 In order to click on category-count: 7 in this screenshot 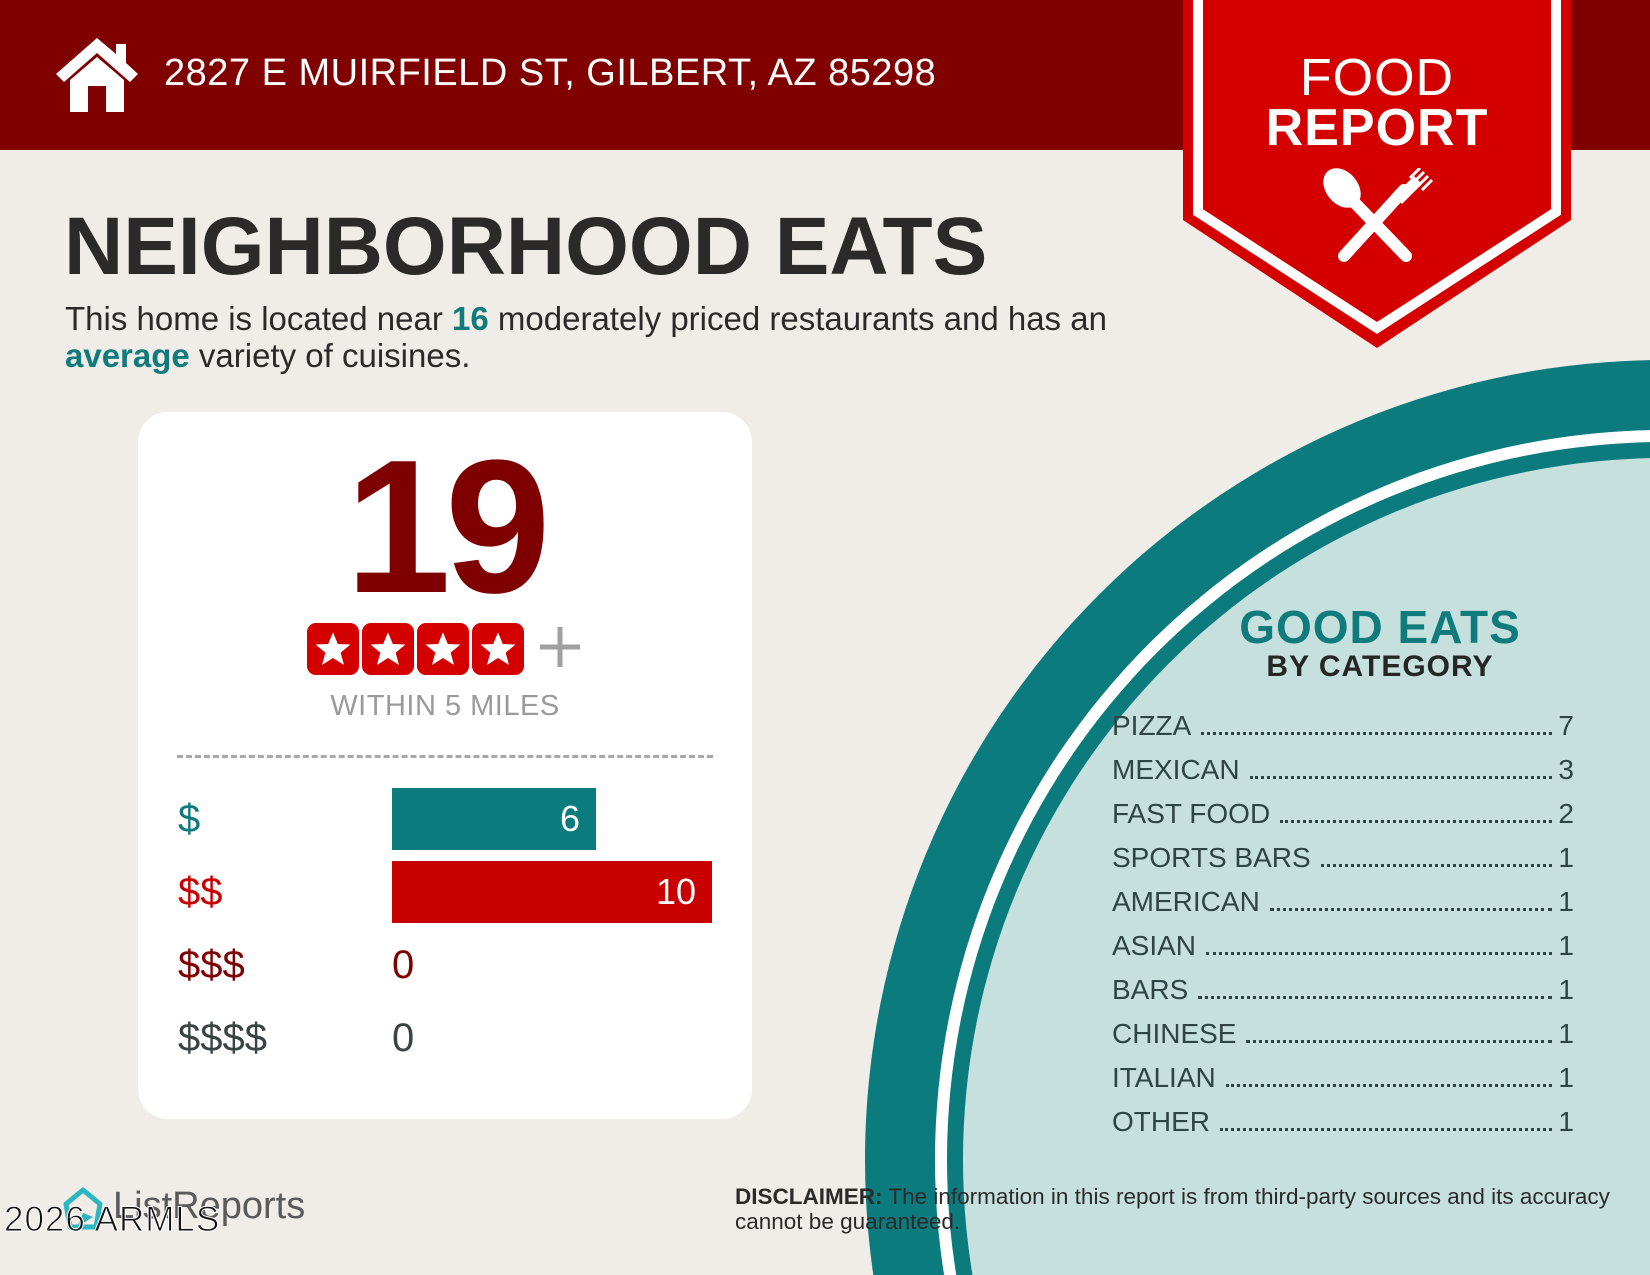, I will do `click(1566, 725)`.